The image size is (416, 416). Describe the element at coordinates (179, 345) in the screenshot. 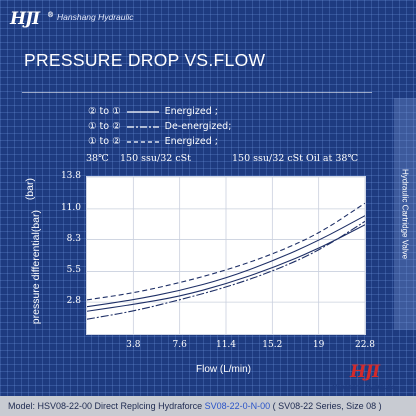

I see `x-tick-label: 7.6` at that location.